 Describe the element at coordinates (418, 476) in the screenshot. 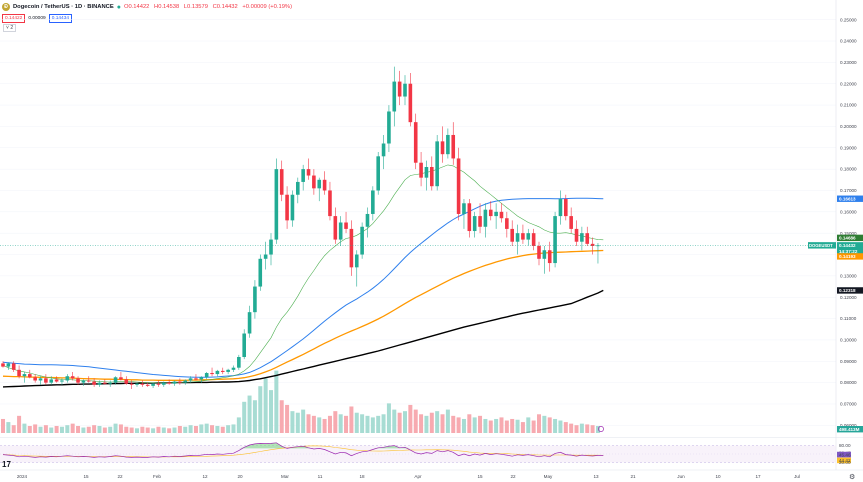

I see `time-tick-label: Apr` at that location.